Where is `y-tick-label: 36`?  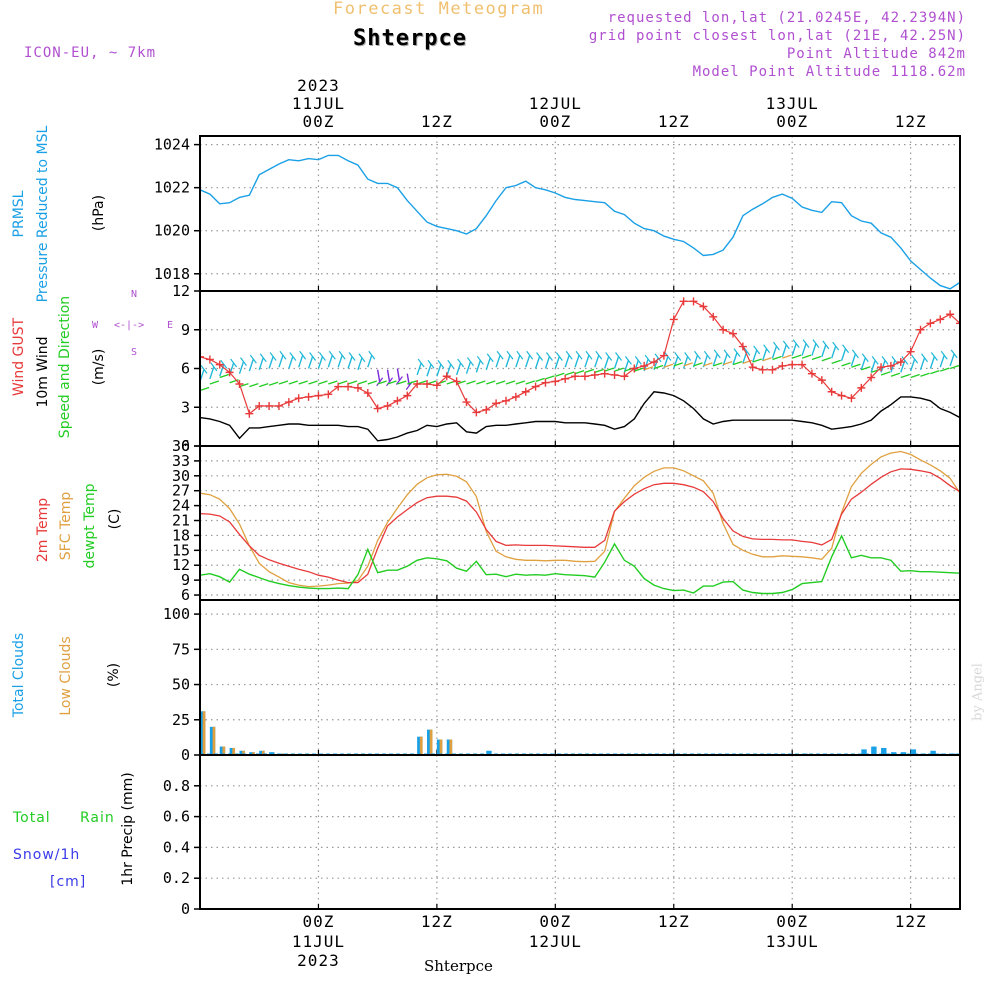 y-tick-label: 36 is located at coordinates (181, 446).